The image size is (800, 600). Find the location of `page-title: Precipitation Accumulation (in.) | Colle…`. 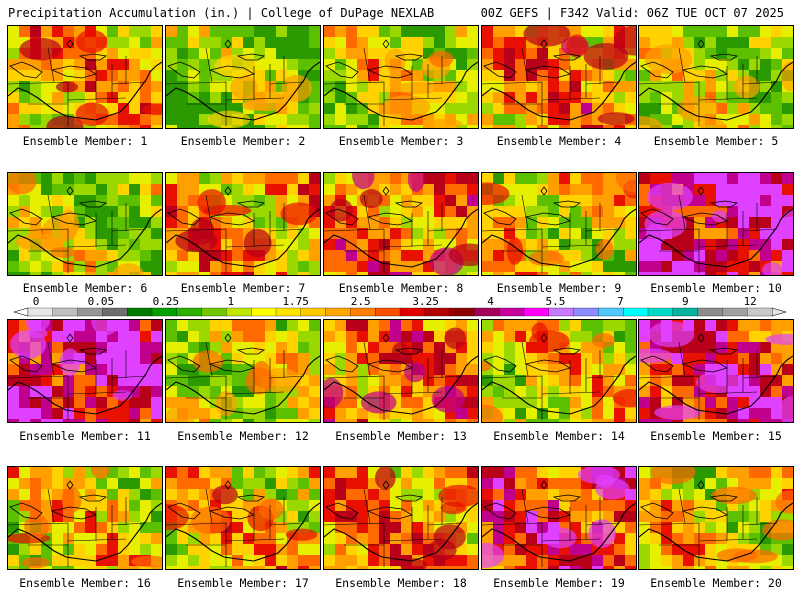

page-title: Precipitation Accumulation (in.) | Colle… is located at coordinates (221, 13).